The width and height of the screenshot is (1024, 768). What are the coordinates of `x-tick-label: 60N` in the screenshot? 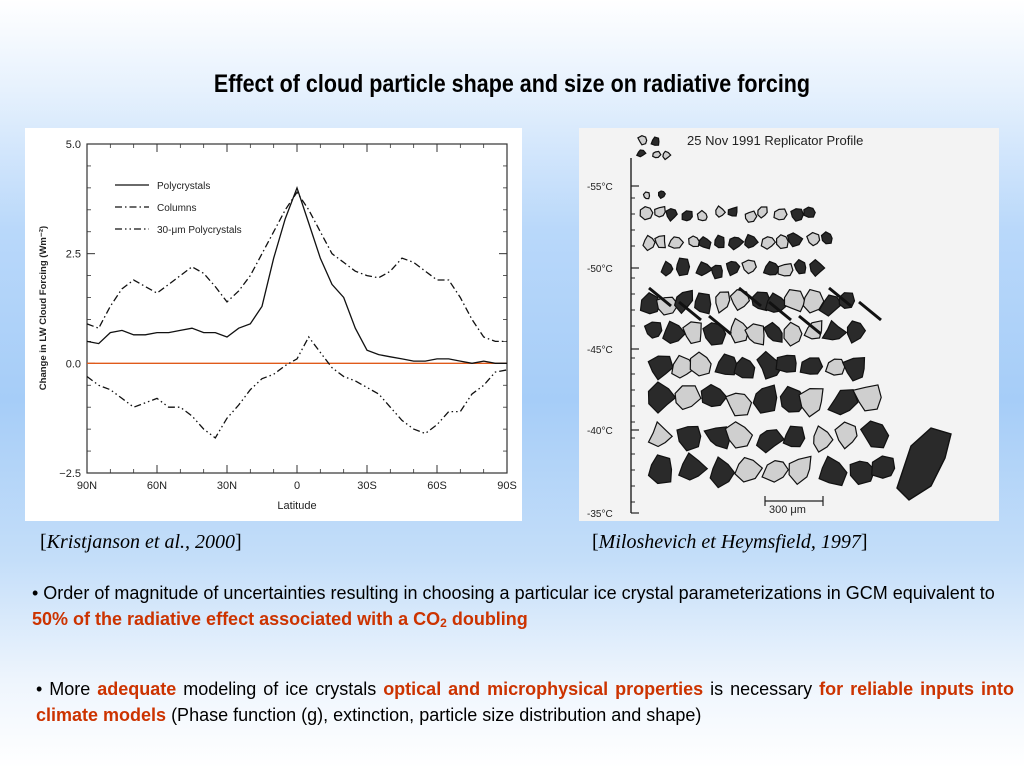 It's located at (157, 486).